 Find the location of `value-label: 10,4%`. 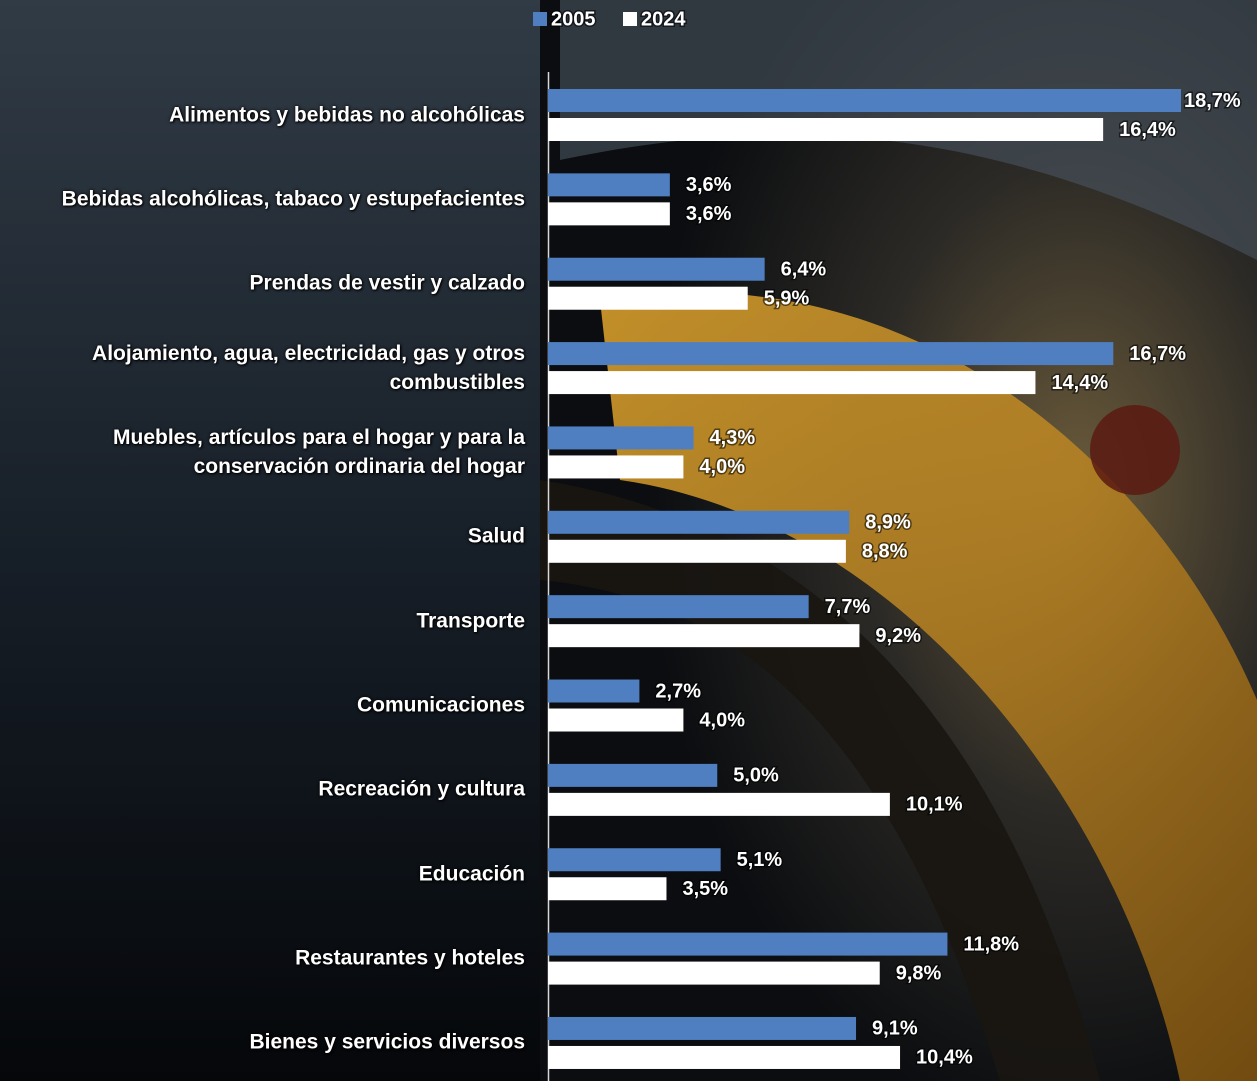

value-label: 10,4% is located at coordinates (944, 1058).